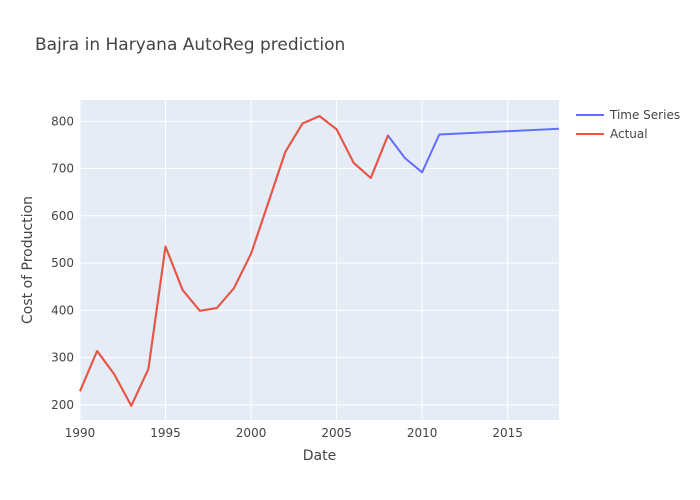 Image resolution: width=700 pixels, height=500 pixels. I want to click on legend-item-2: Actual, so click(612, 134).